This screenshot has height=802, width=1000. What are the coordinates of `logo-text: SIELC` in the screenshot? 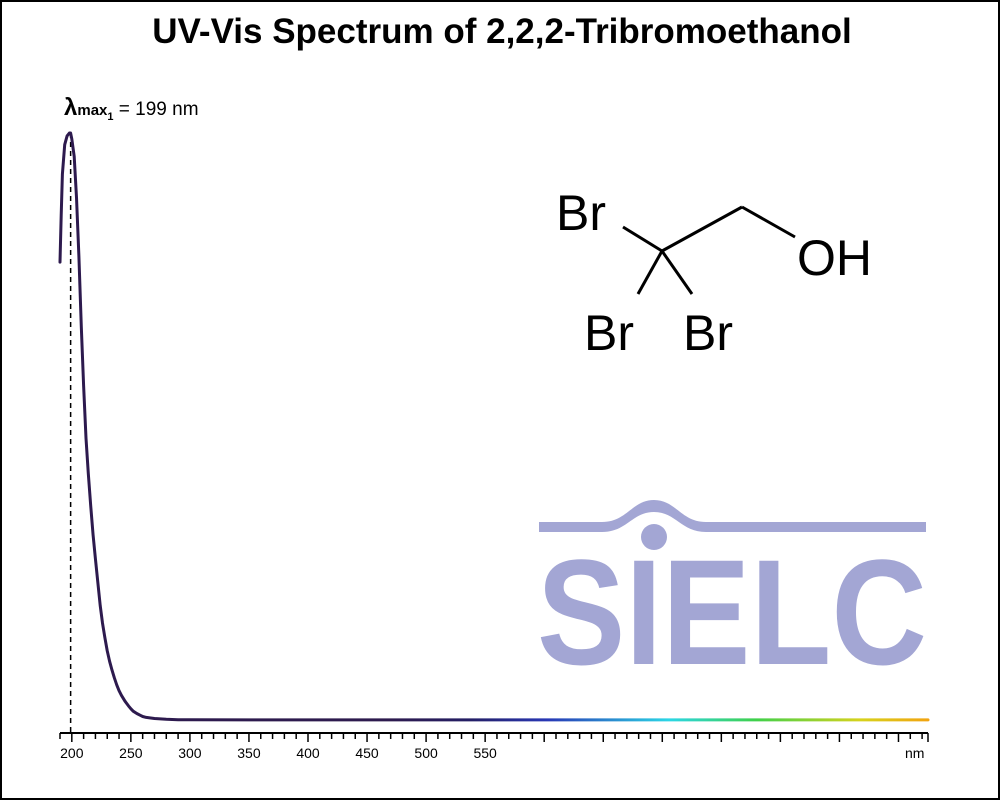 It's located at (732, 612).